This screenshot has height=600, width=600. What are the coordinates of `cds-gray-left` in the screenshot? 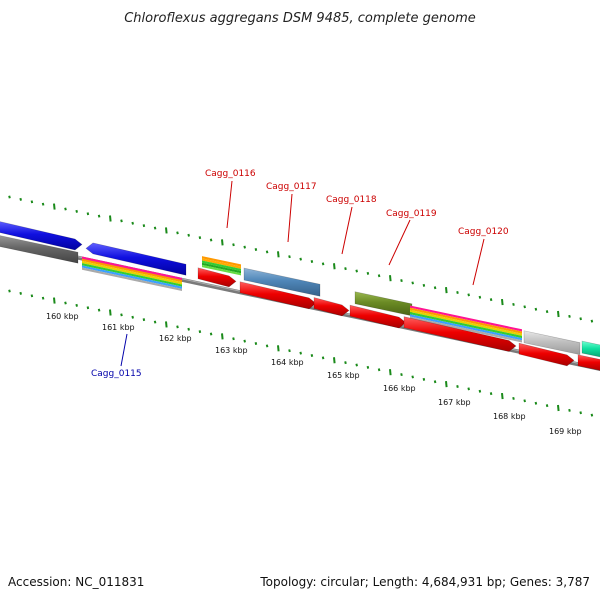 It's located at (39, 249).